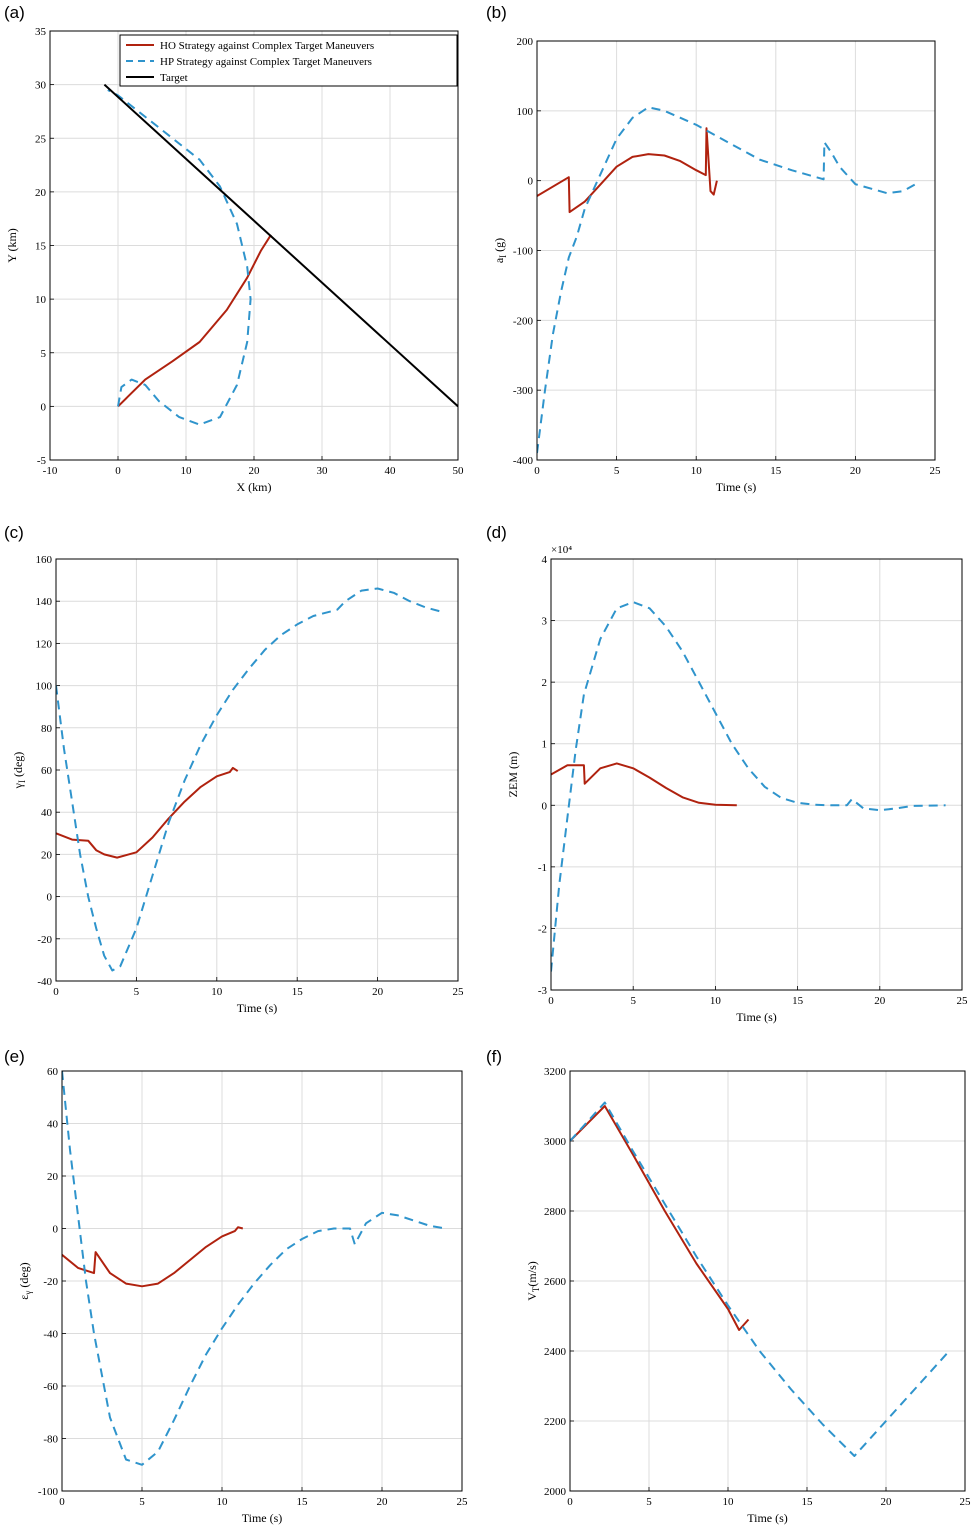 This screenshot has width=972, height=1525. Describe the element at coordinates (50, 471) in the screenshot. I see `x-tick-label: -10` at that location.